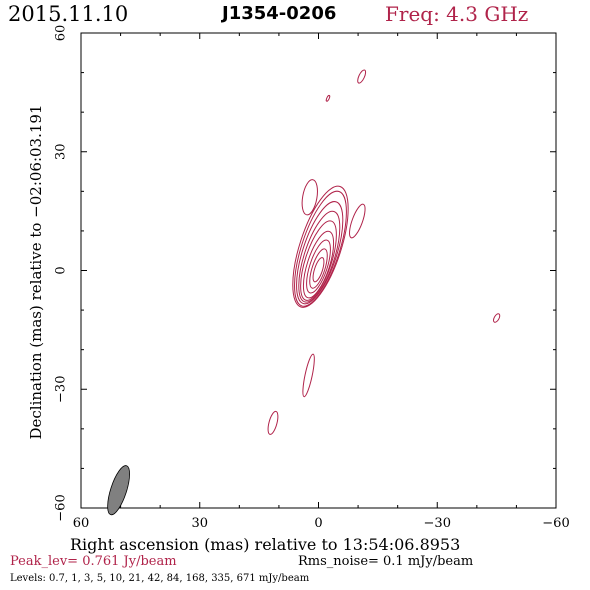 Image resolution: width=590 pixels, height=590 pixels. I want to click on y-tick-label: 30, so click(61, 151).